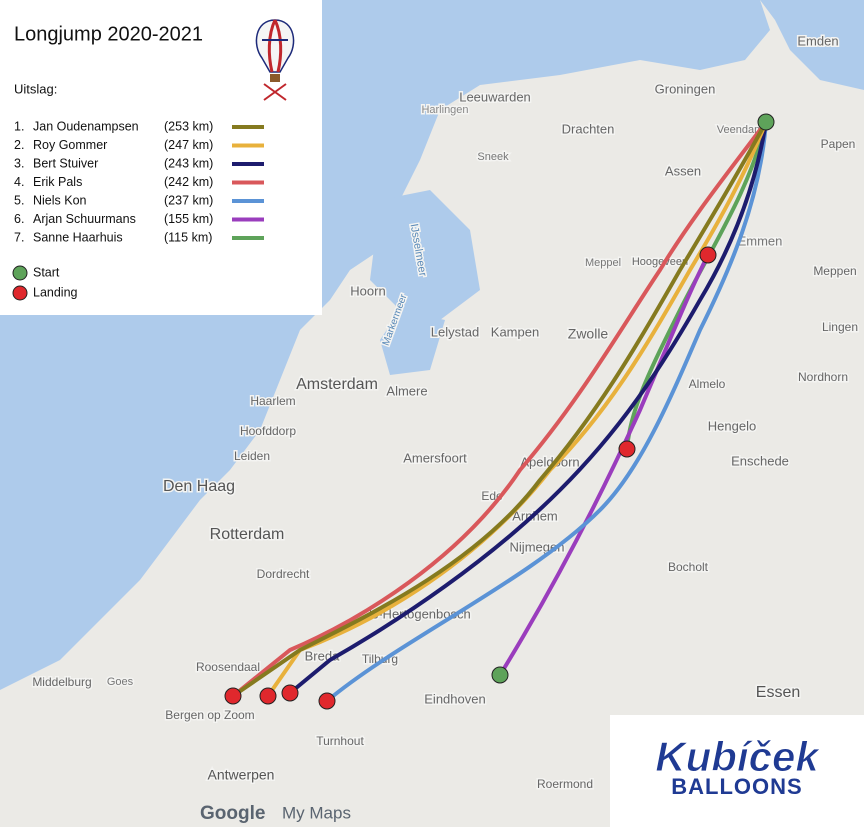  What do you see at coordinates (19, 163) in the screenshot?
I see `result-rank: 3.` at bounding box center [19, 163].